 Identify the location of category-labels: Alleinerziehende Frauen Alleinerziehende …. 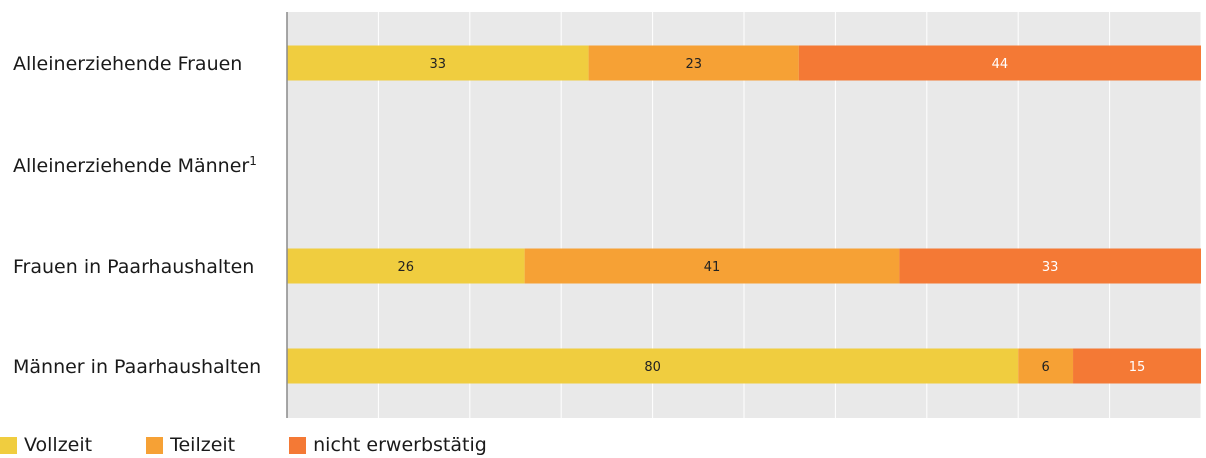
(137, 215).